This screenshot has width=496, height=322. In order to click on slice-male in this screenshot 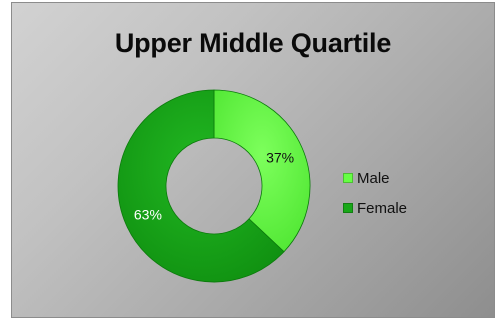, I will do `click(262, 171)`.